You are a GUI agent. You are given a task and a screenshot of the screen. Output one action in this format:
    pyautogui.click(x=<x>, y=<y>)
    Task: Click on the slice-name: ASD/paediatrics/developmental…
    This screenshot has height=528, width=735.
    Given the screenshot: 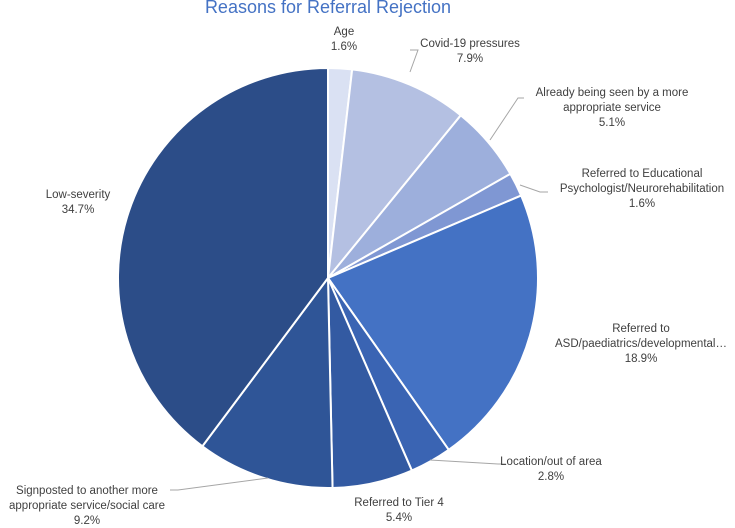 What is the action you would take?
    pyautogui.click(x=641, y=344)
    